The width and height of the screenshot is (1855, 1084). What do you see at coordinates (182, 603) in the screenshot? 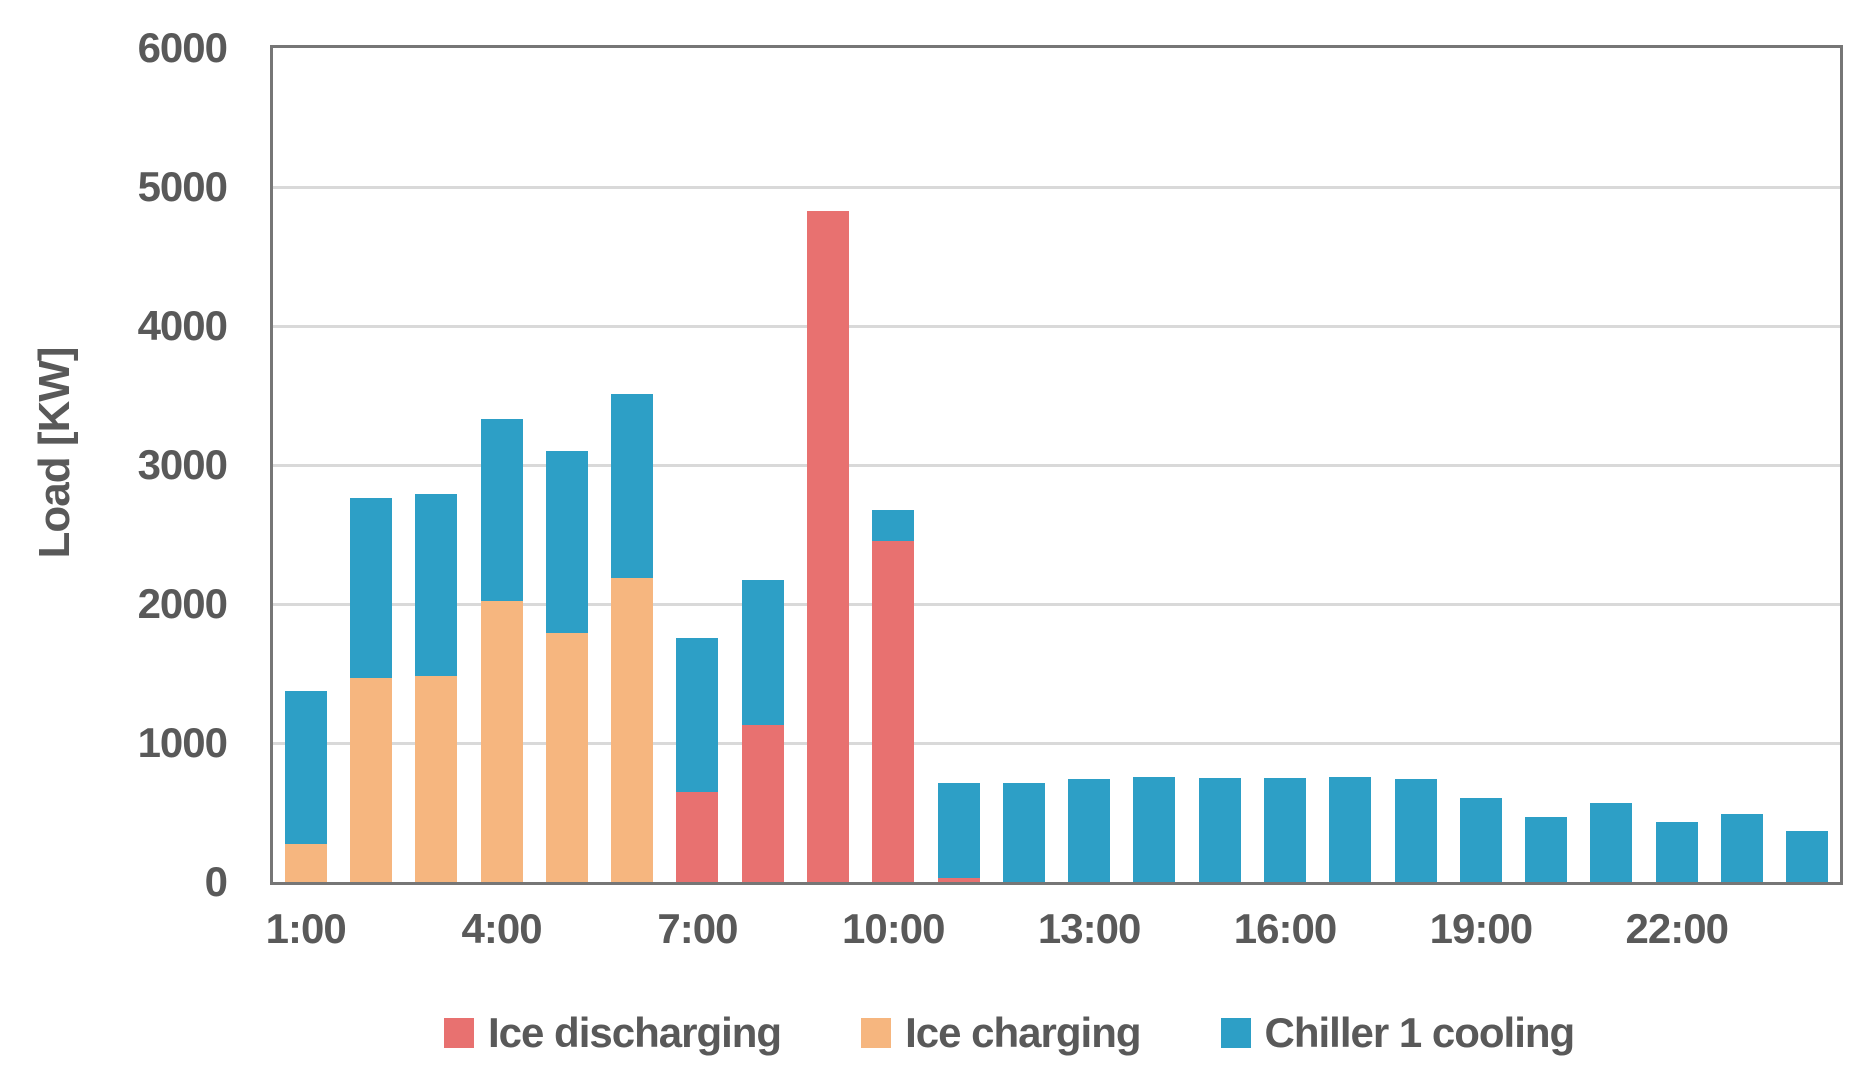
I see `y-axis-tick-label: 2000` at bounding box center [182, 603].